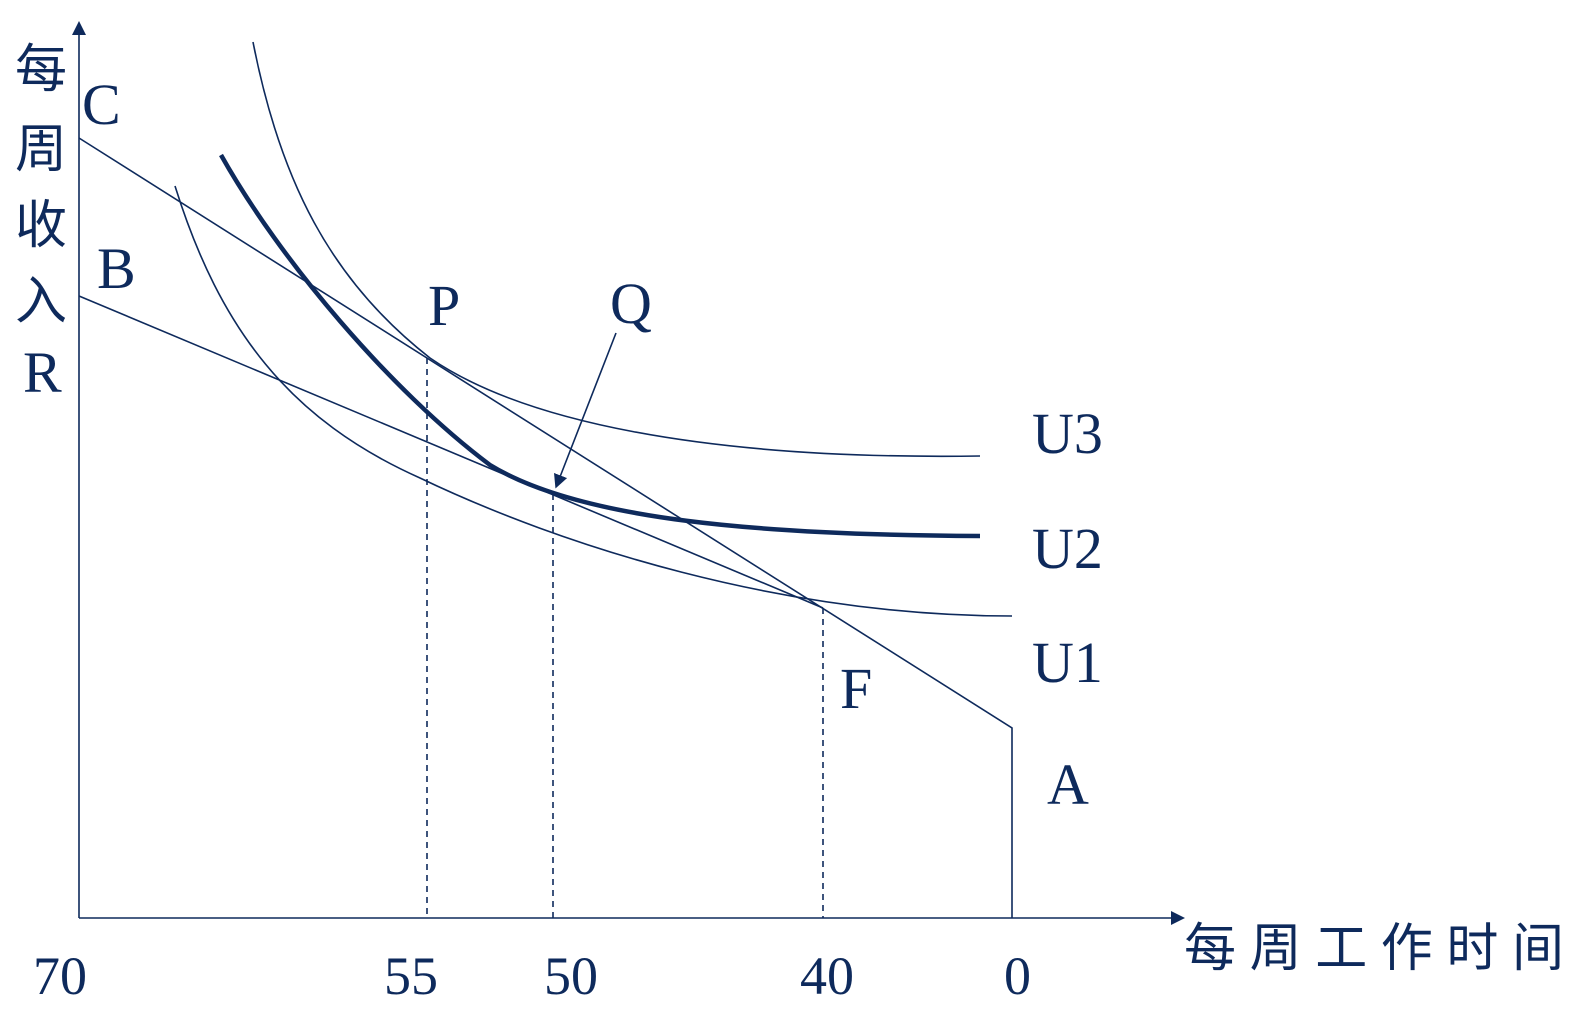 The image size is (1572, 1010). I want to click on curve-label-u1: U1, so click(1067, 662).